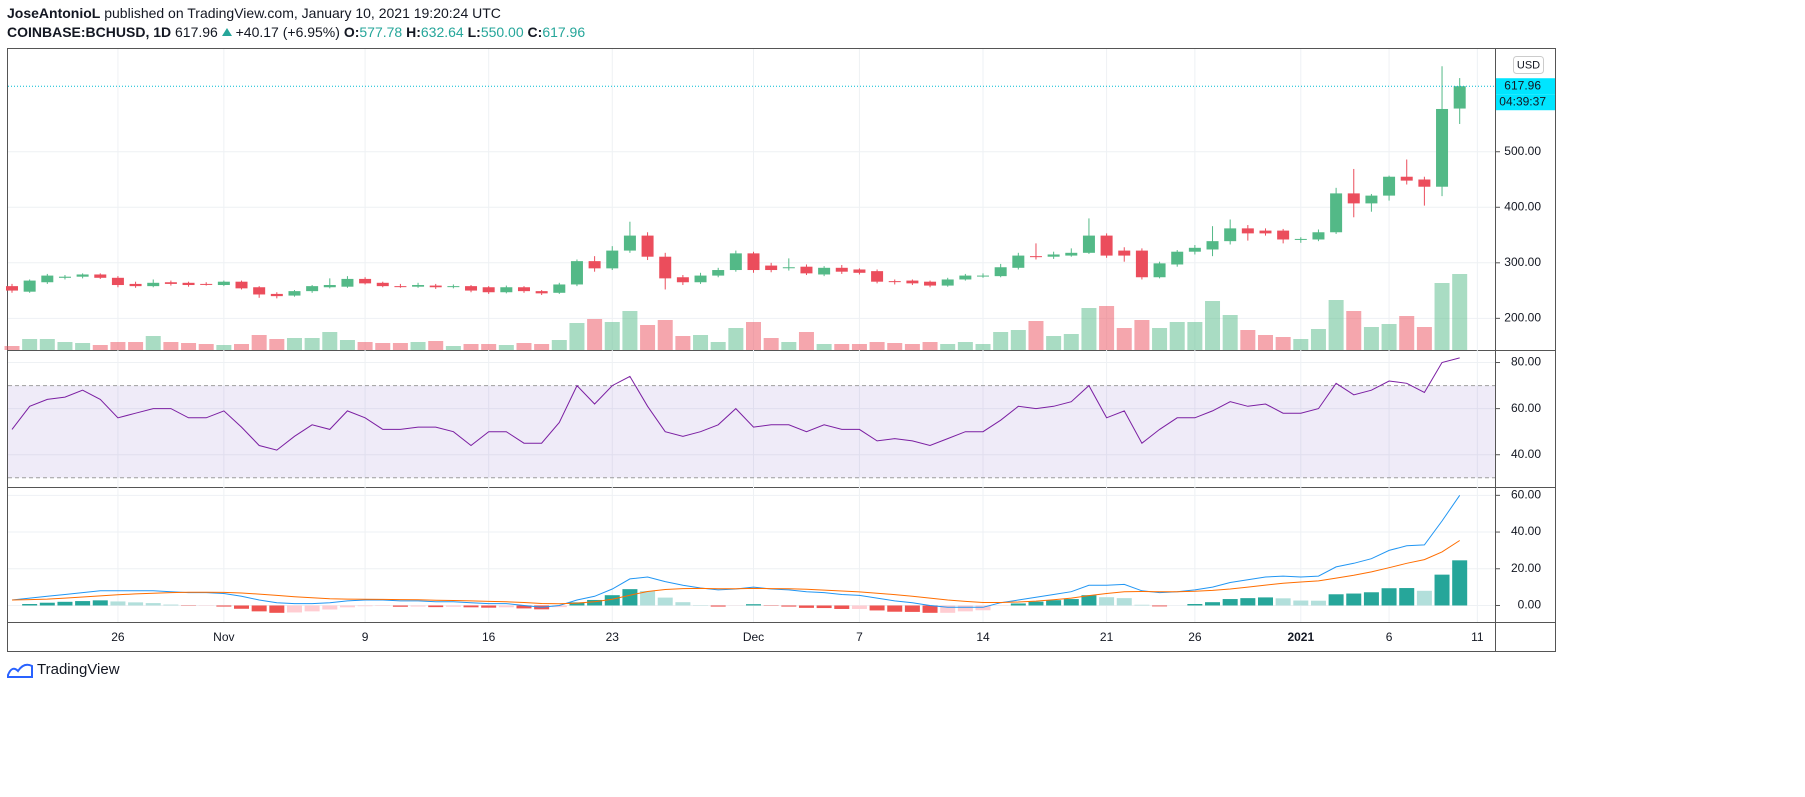  What do you see at coordinates (1107, 637) in the screenshot?
I see `x-tick-label: 21` at bounding box center [1107, 637].